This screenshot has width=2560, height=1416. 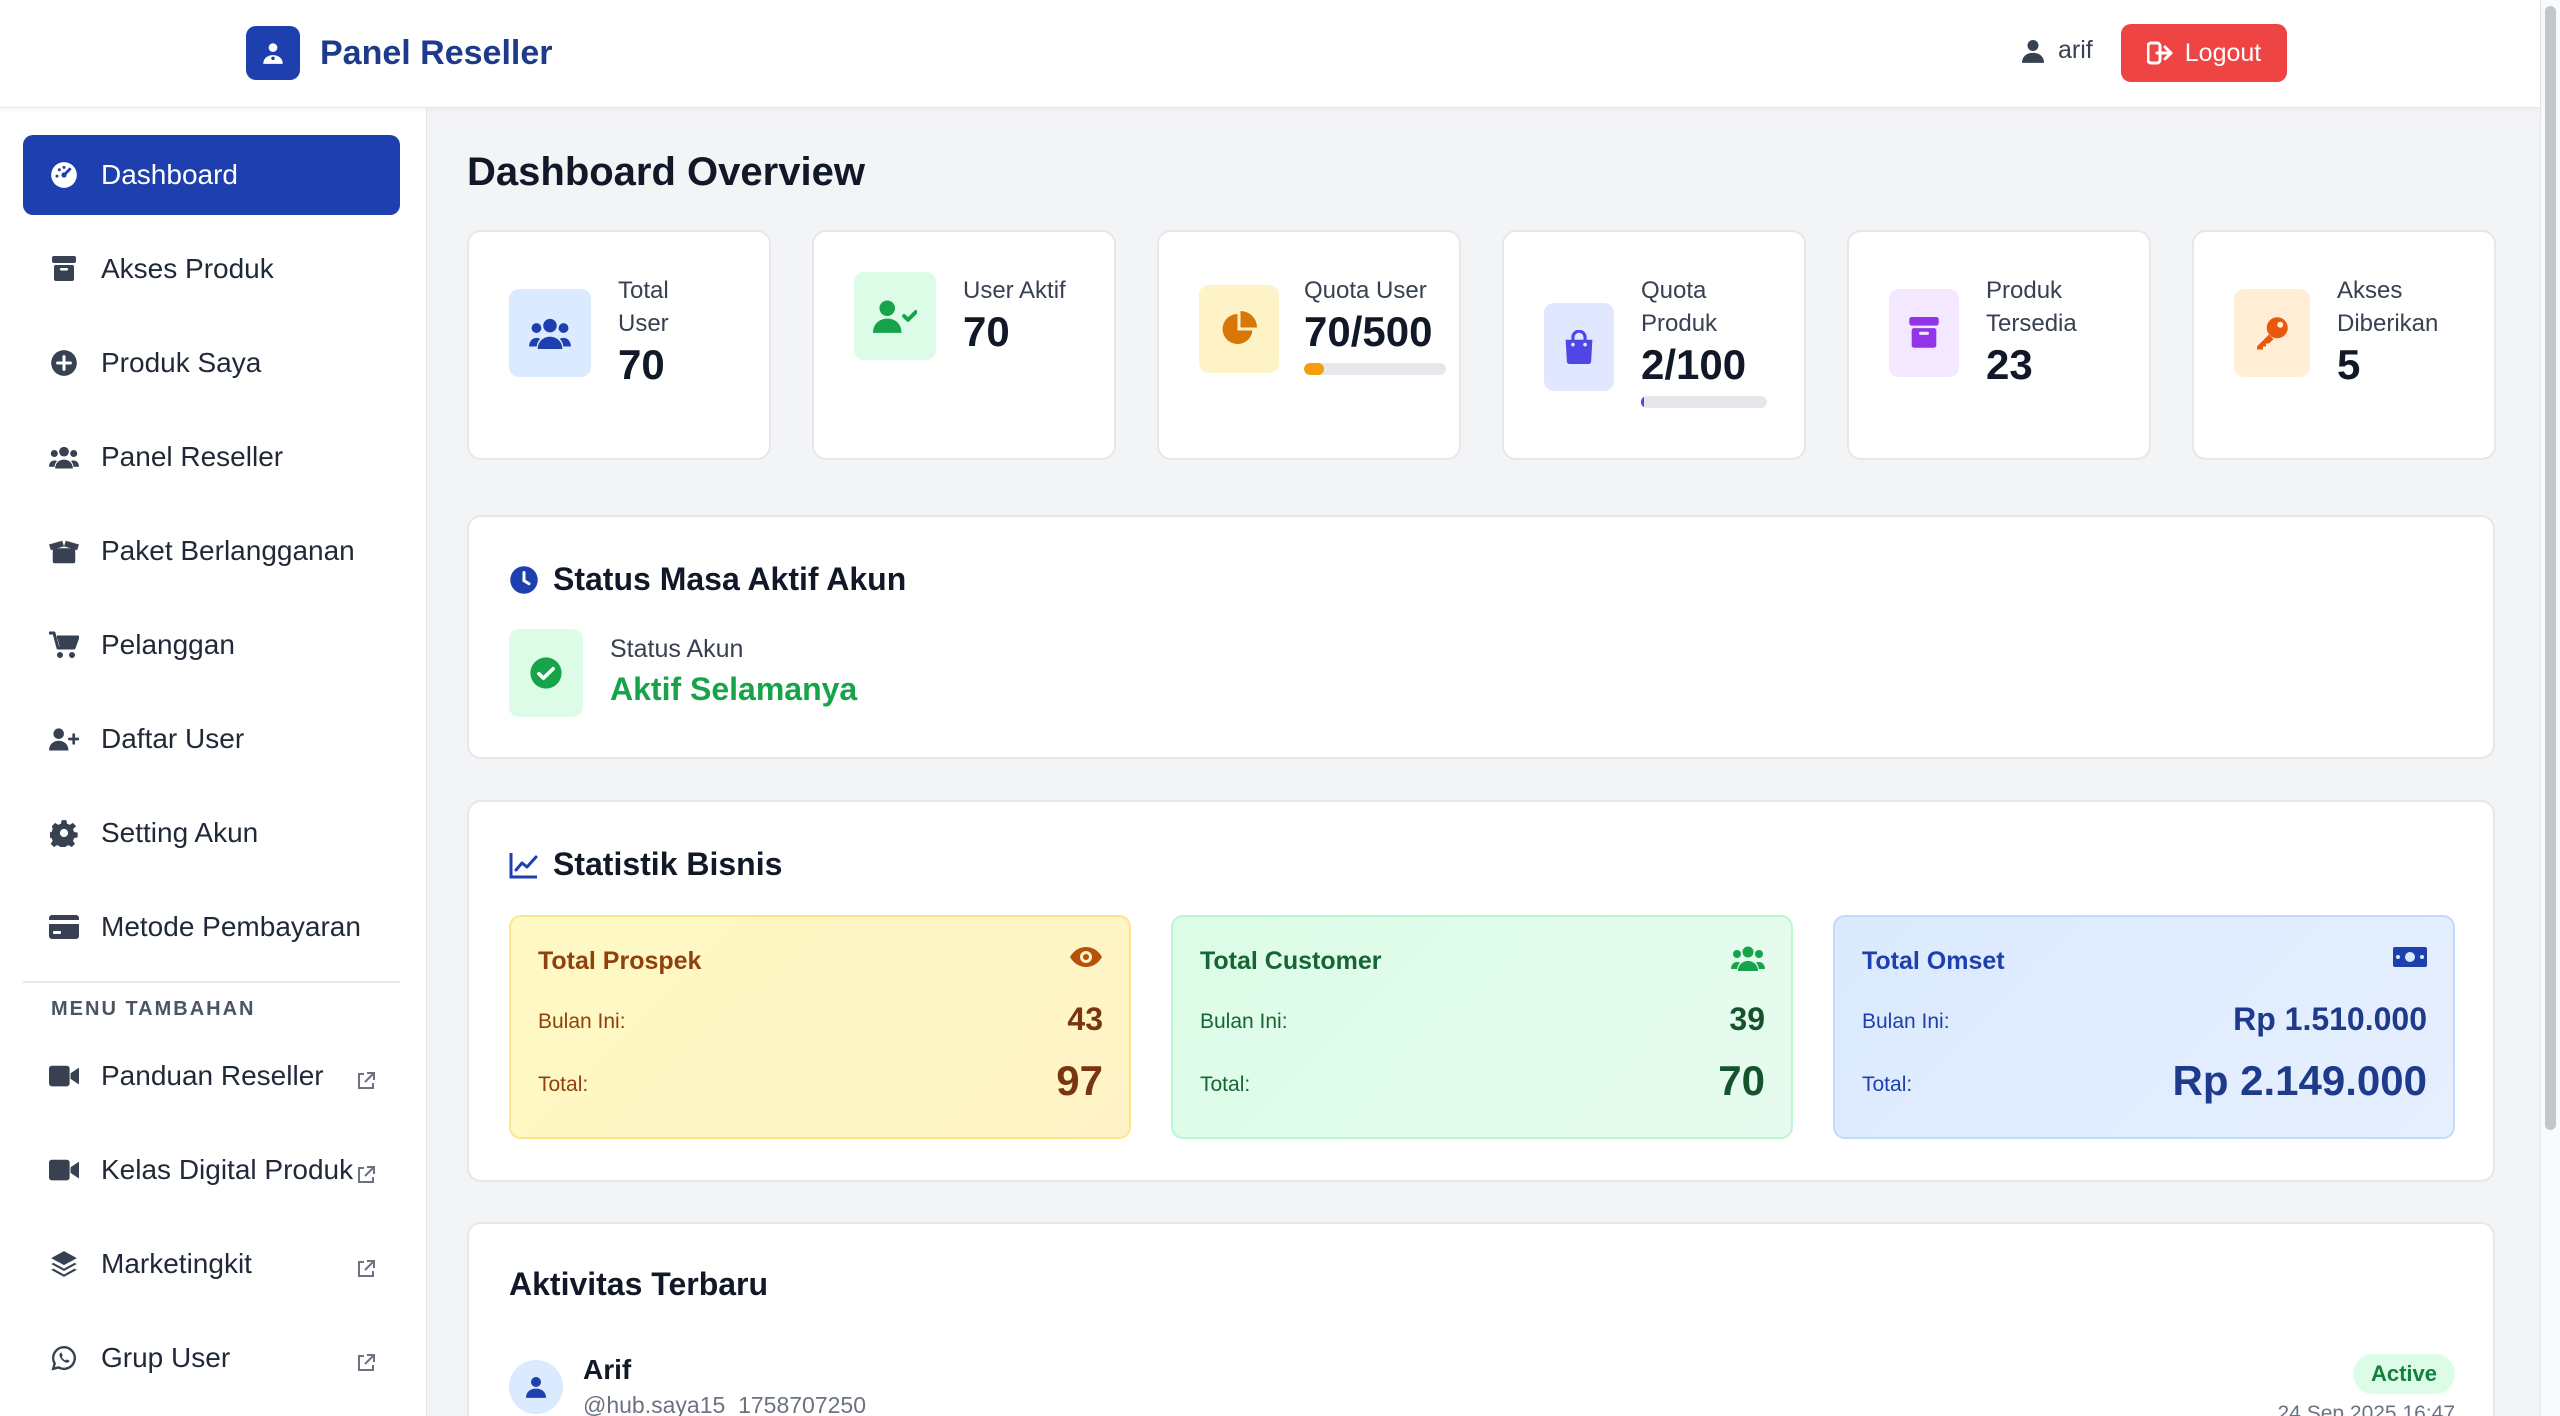 I want to click on logout-button: Logout, so click(x=2204, y=53).